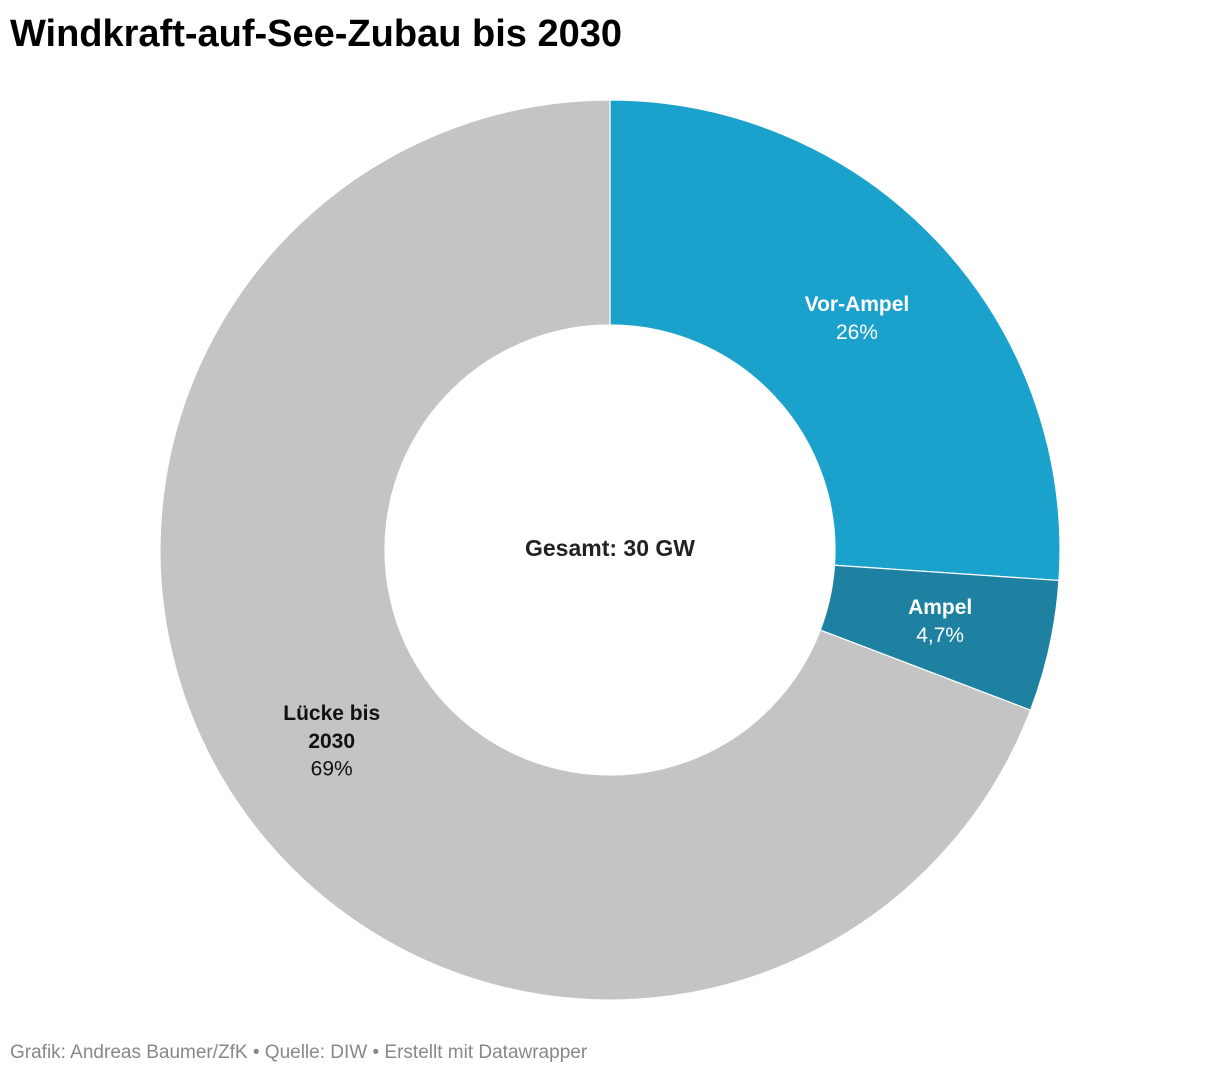  What do you see at coordinates (940, 607) in the screenshot?
I see `slice-label: Ampel` at bounding box center [940, 607].